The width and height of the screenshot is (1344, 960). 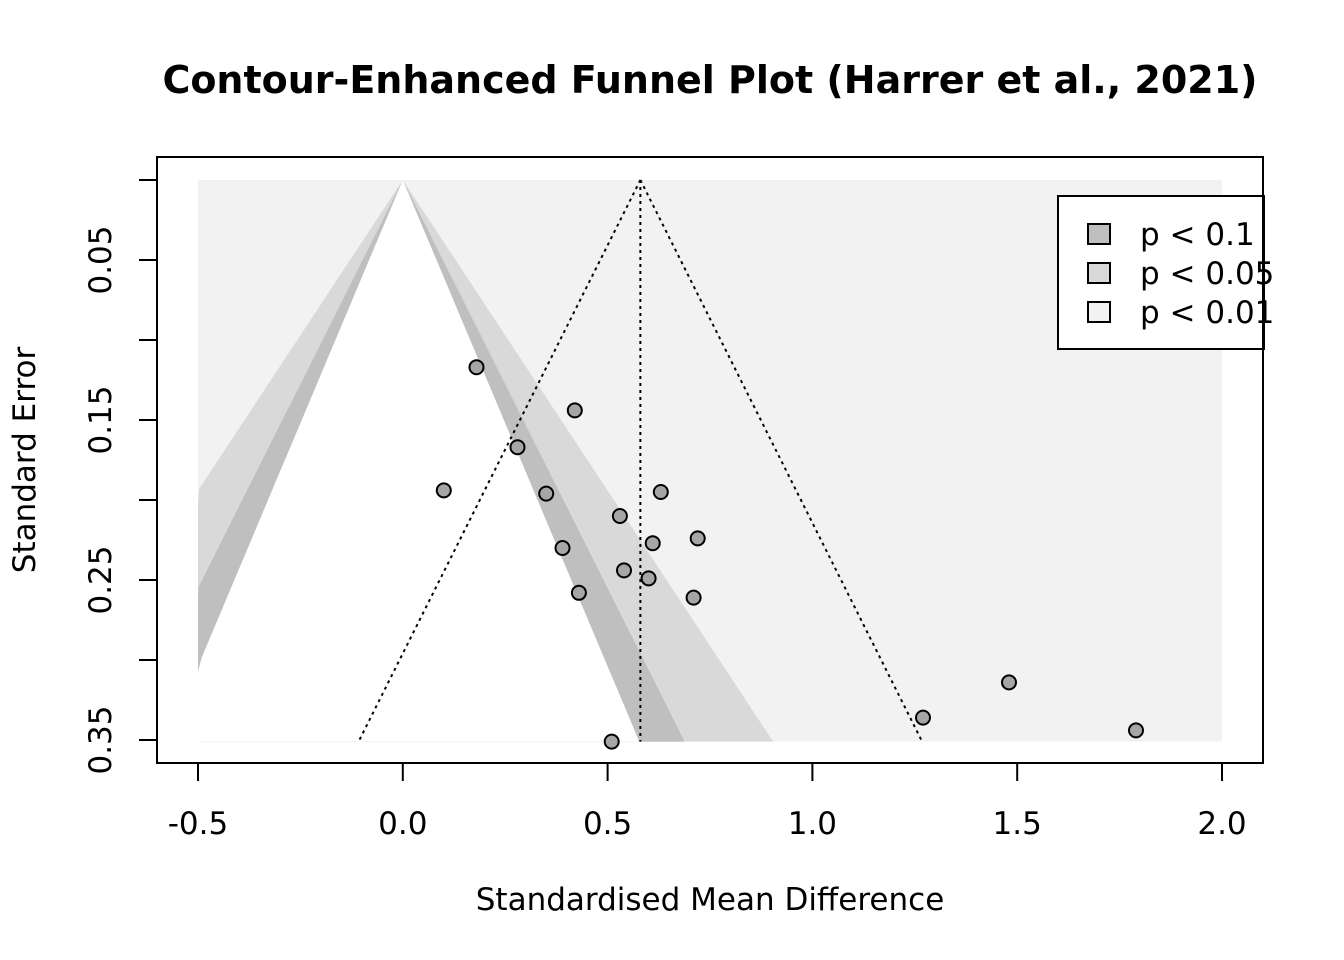 I want to click on x-axis-title: Standardised Mean Difference, so click(x=710, y=900).